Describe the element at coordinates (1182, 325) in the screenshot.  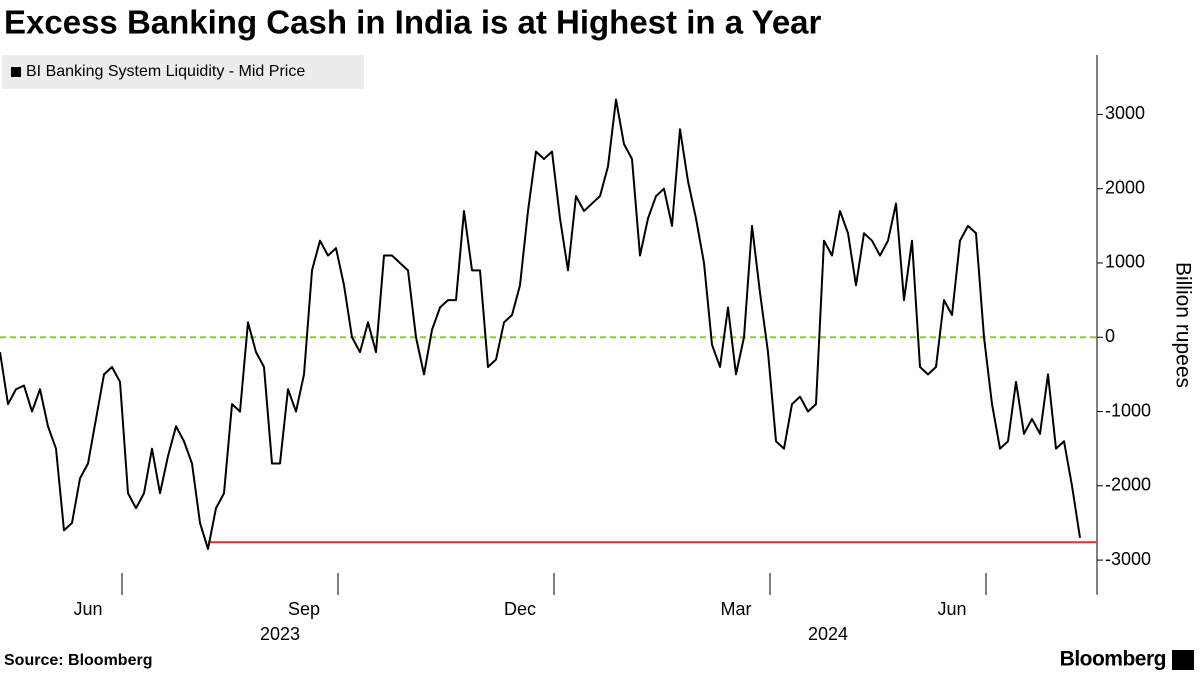
I see `y-axis-label: Billion rupees` at that location.